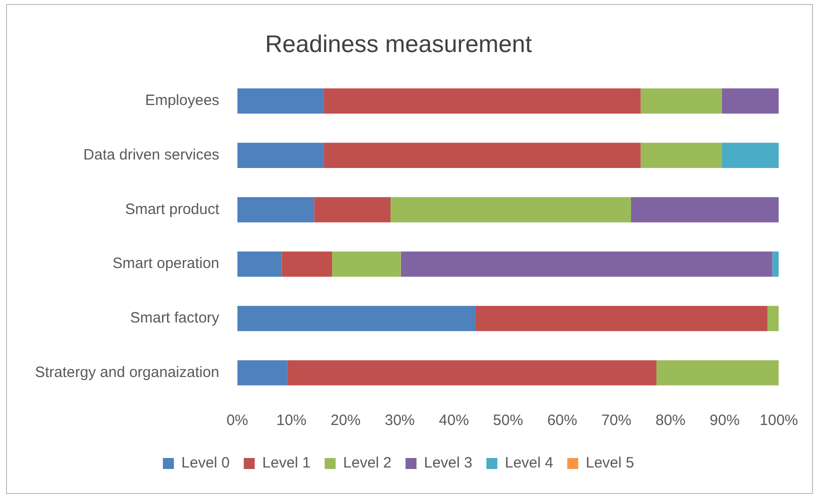 The width and height of the screenshot is (819, 498). Describe the element at coordinates (151, 155) in the screenshot. I see `y-tick-label: Data driven services` at that location.